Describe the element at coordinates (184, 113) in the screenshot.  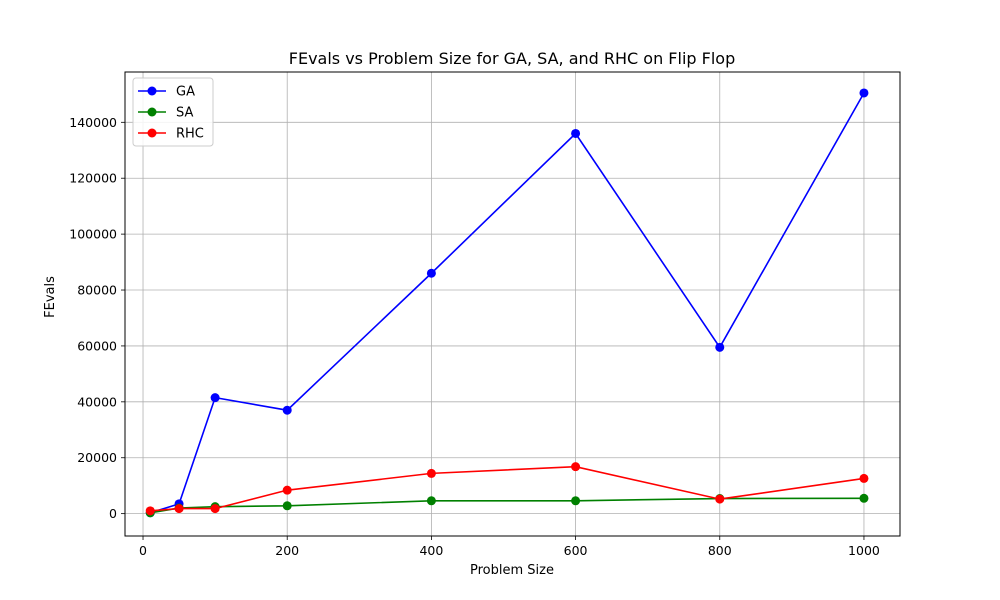
I see `legend-label-sa: SA` at that location.